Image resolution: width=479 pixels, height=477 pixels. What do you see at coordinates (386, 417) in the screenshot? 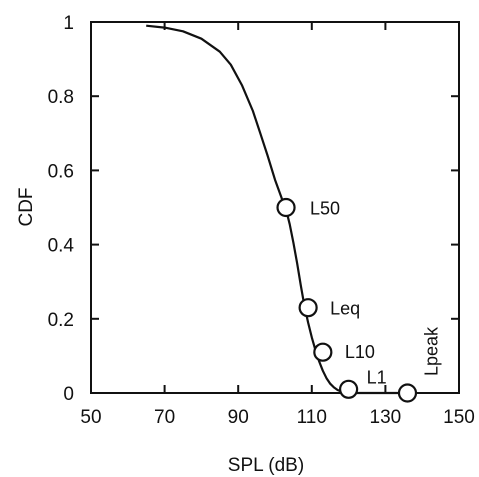
I see `x-tick-label: 130` at bounding box center [386, 417].